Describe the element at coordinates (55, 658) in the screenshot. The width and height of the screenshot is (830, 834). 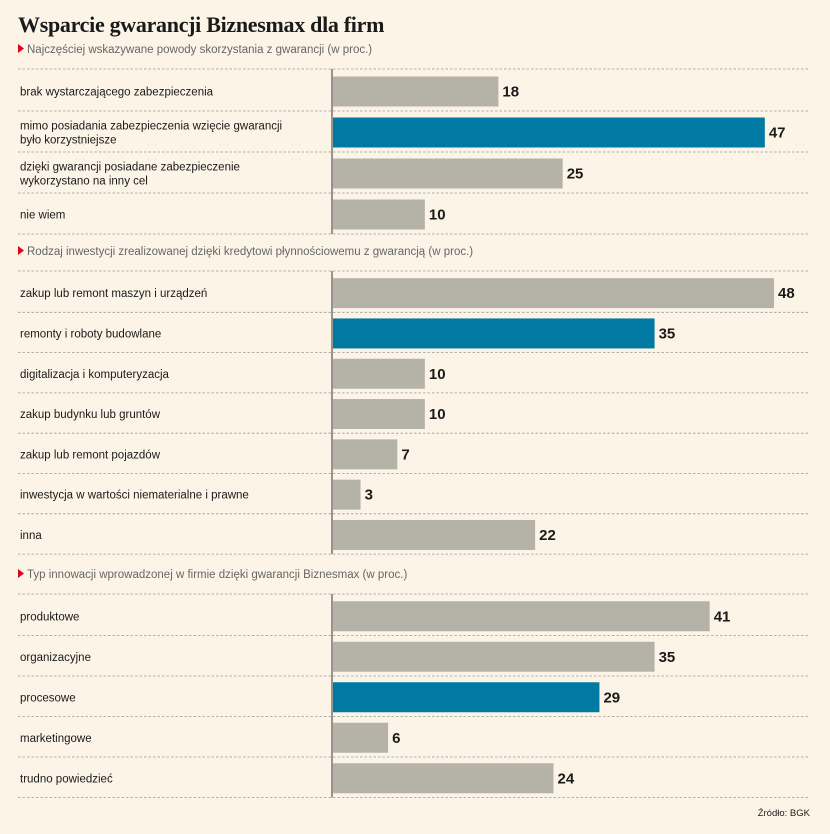
I see `category-label: organizacyjne` at that location.